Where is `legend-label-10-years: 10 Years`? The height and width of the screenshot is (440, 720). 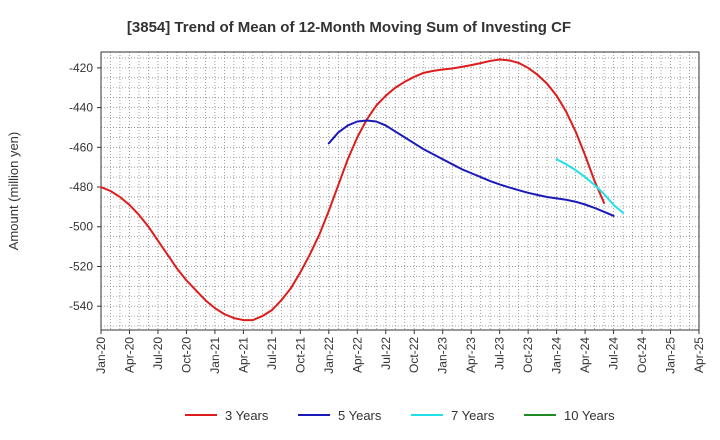
legend-label-10-years: 10 Years is located at coordinates (589, 415).